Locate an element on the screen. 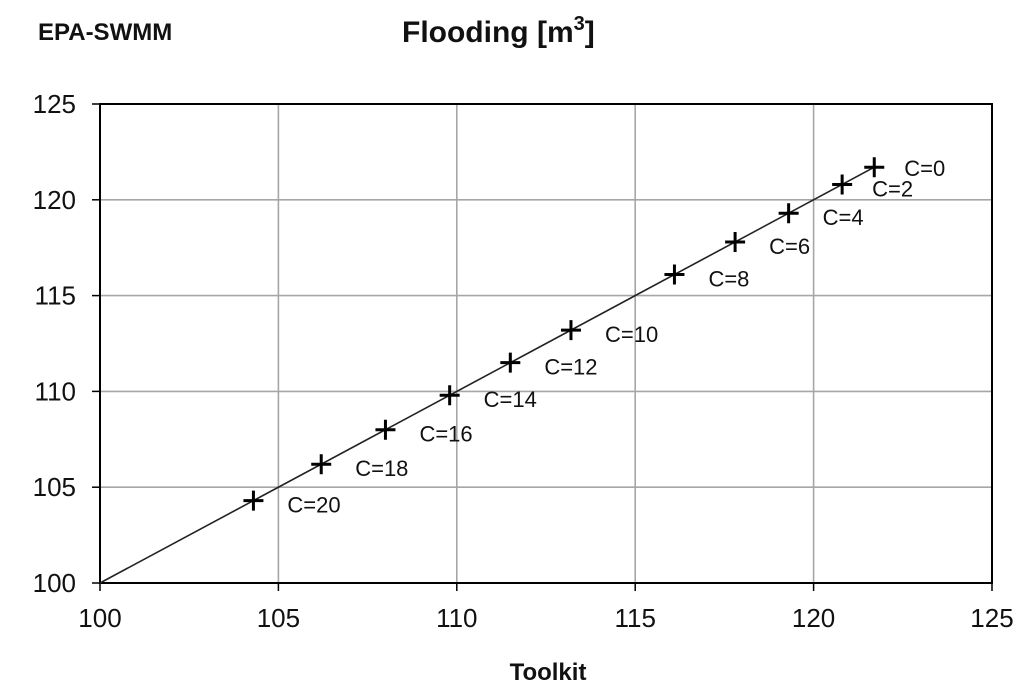 This screenshot has height=696, width=1024. x-axis-label: Toolkit is located at coordinates (548, 672).